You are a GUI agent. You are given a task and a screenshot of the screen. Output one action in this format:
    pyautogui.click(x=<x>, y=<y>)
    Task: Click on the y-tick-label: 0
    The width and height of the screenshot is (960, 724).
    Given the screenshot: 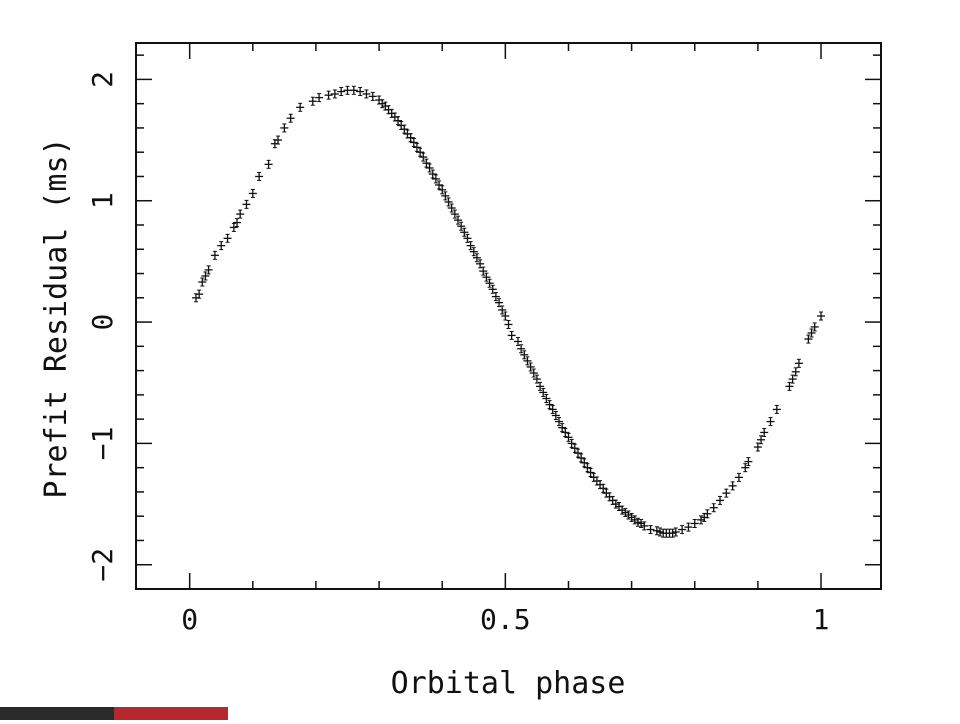 What is the action you would take?
    pyautogui.click(x=102, y=322)
    